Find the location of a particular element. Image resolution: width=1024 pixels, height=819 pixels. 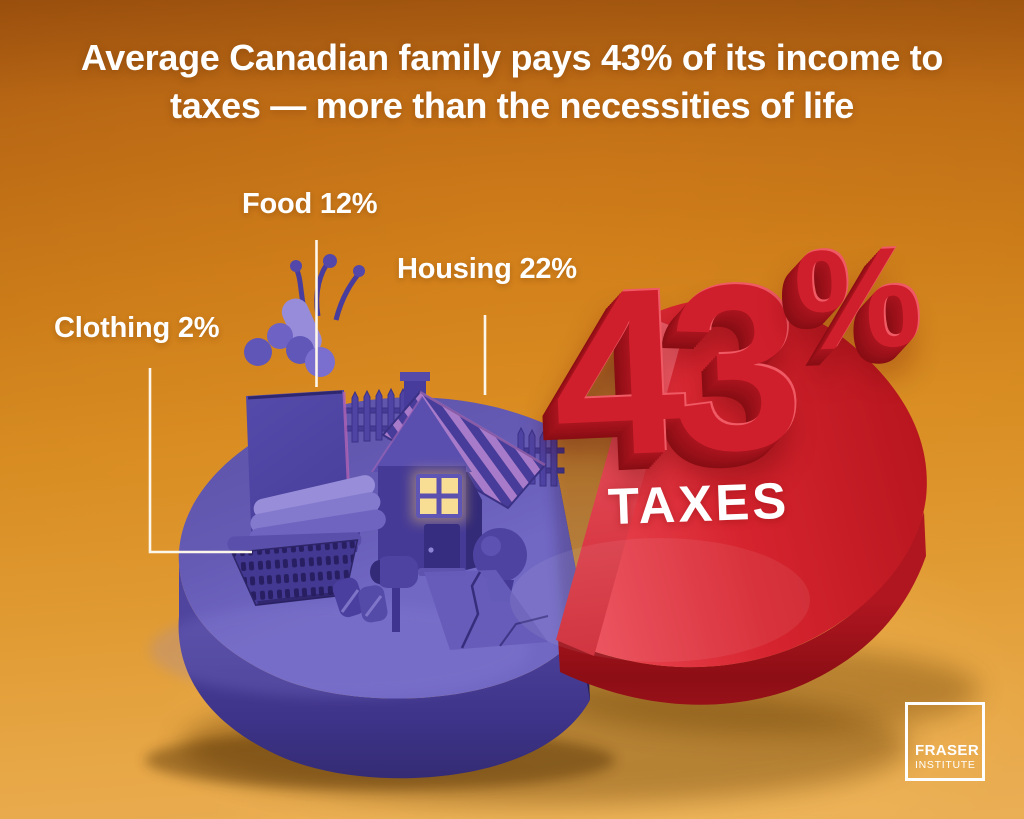

purple-top-sheen is located at coordinates (340, 650).